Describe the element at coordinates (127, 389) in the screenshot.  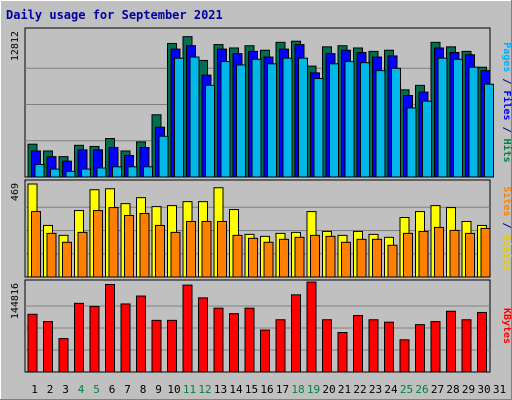
I see `x-tick-label: 7` at that location.